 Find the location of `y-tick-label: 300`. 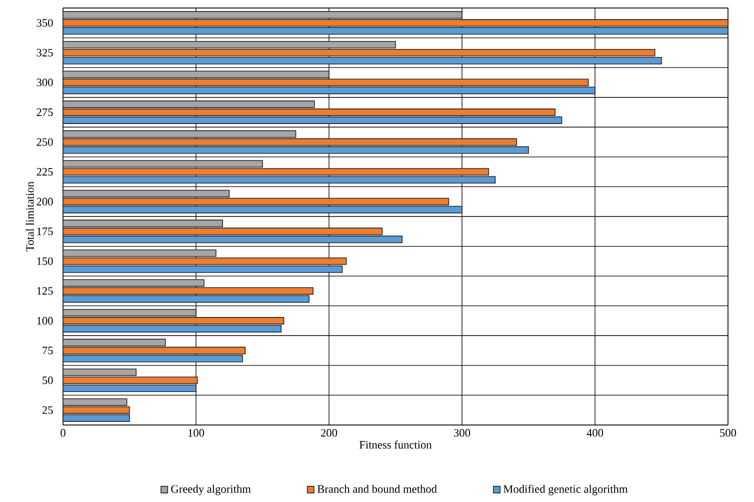

y-tick-label: 300 is located at coordinates (44, 82).